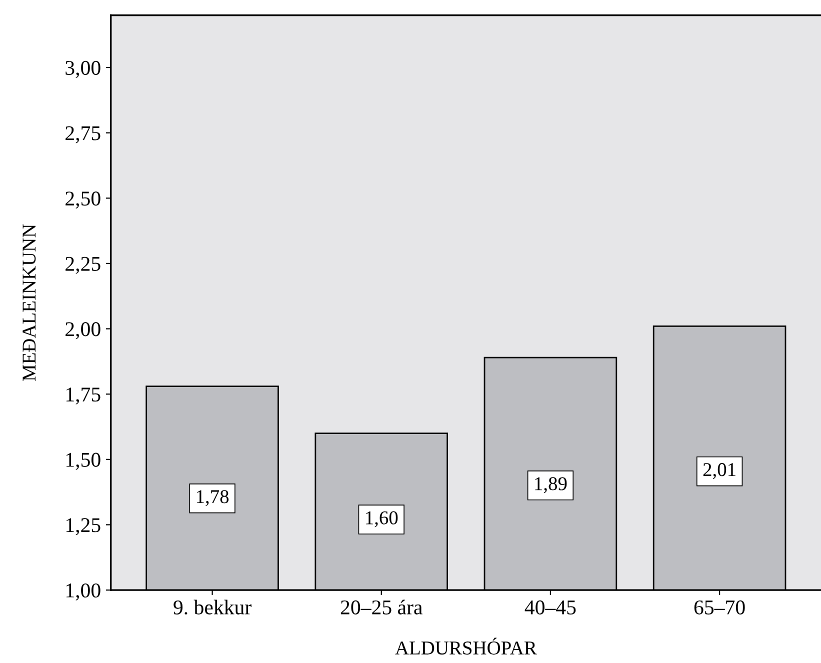  I want to click on data-label: 1,89, so click(551, 485).